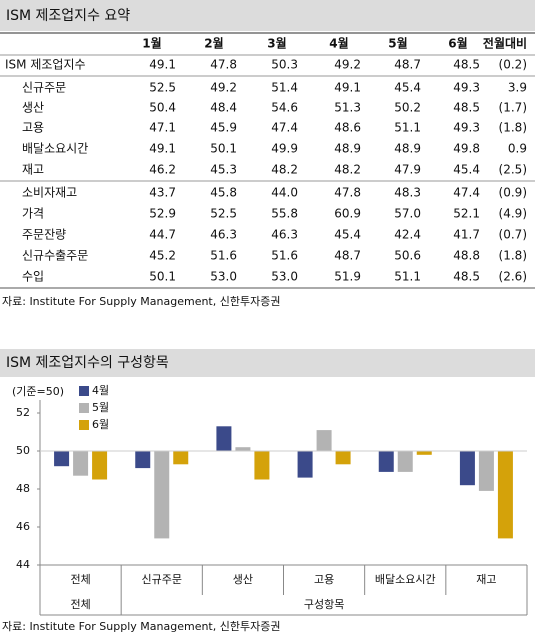 This screenshot has width=535, height=636. I want to click on cell: 46.2, so click(162, 170).